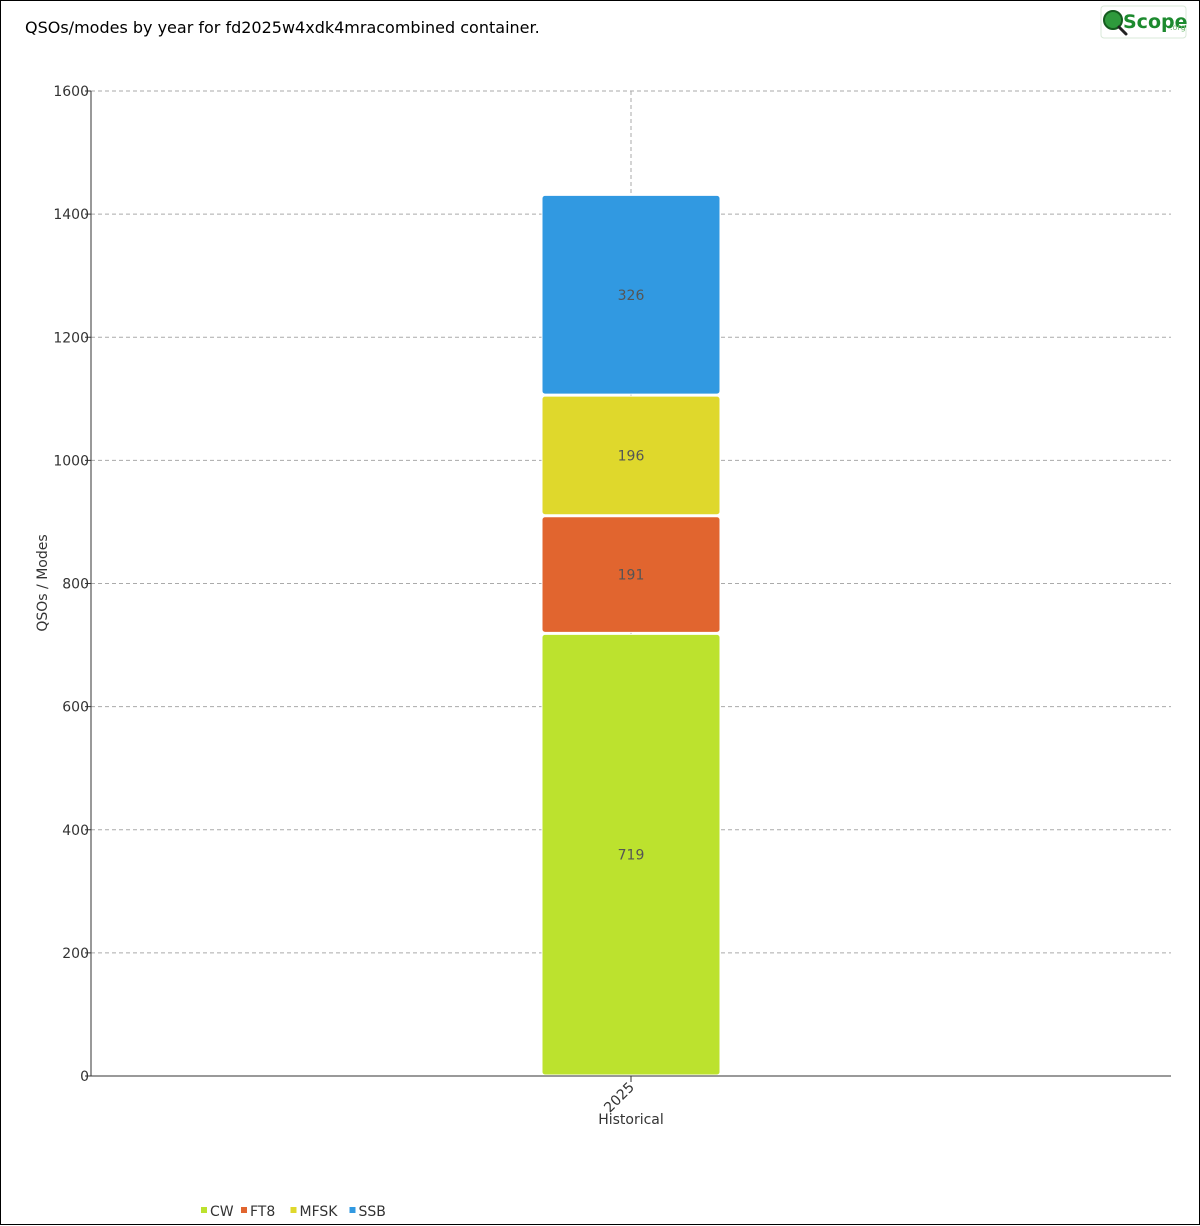  Describe the element at coordinates (1113, 20) in the screenshot. I see `magnifier-globe-icon` at that location.